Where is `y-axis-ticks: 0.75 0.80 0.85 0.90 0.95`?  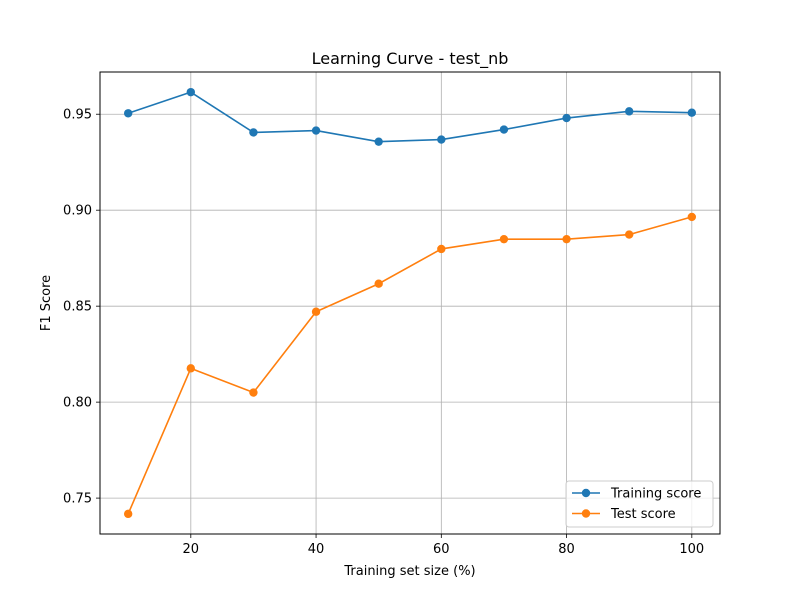 y-axis-ticks: 0.75 0.80 0.85 0.90 0.95 is located at coordinates (81, 307).